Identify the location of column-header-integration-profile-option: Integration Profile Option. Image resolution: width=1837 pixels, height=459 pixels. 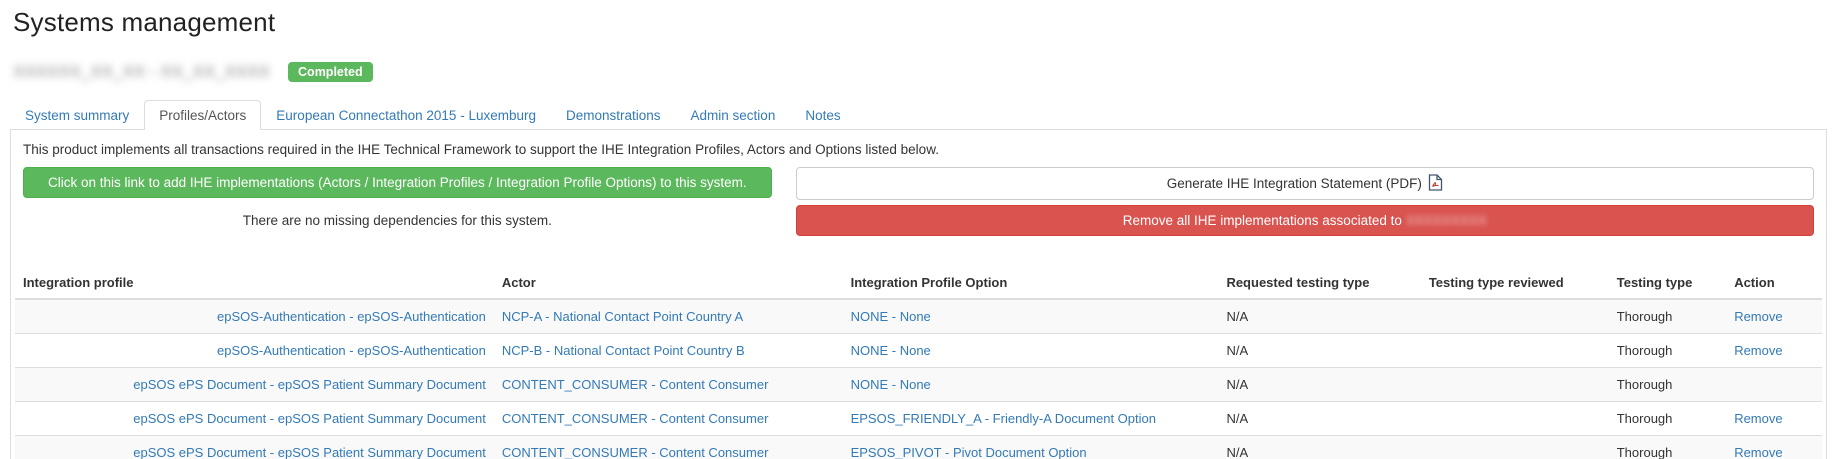
(1030, 284).